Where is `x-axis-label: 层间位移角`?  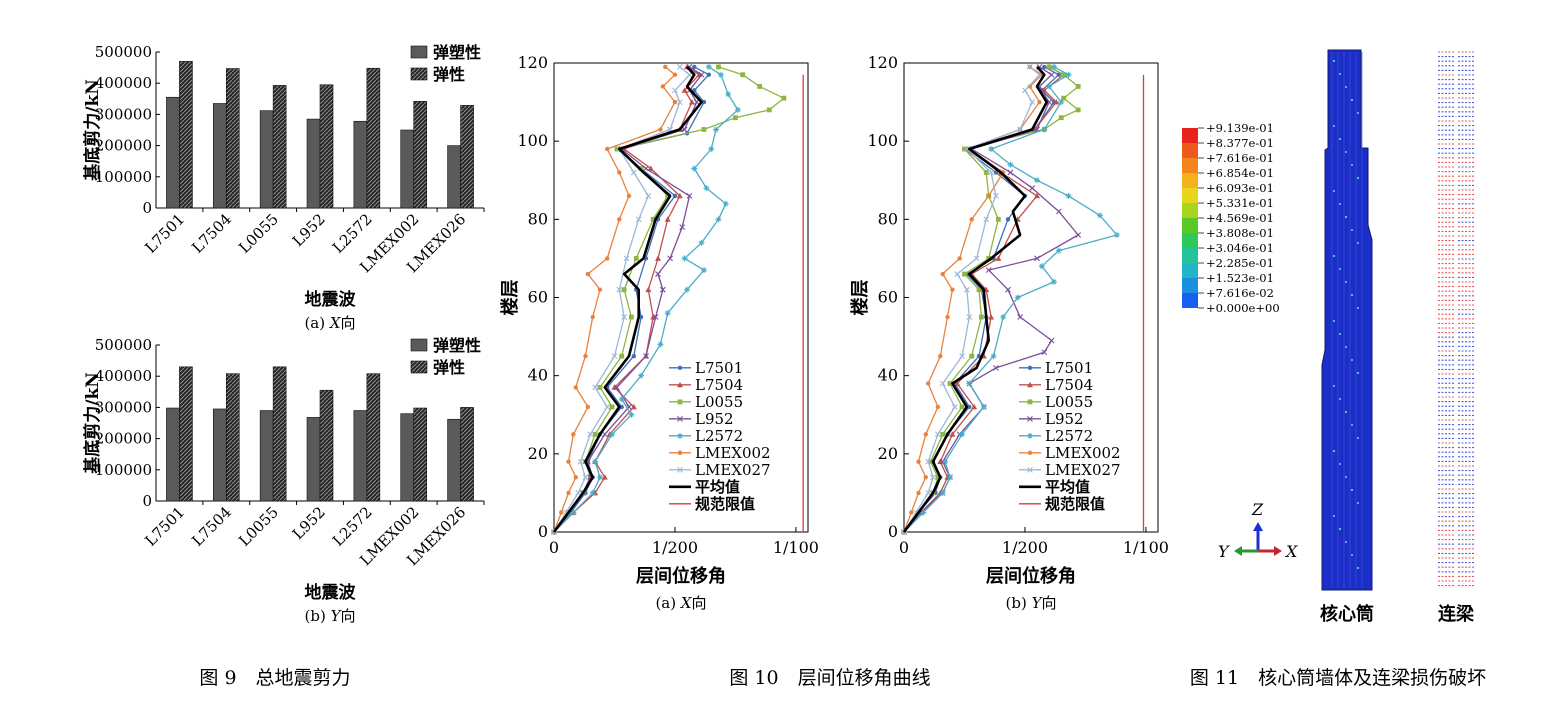 x-axis-label: 层间位移角 is located at coordinates (1031, 576).